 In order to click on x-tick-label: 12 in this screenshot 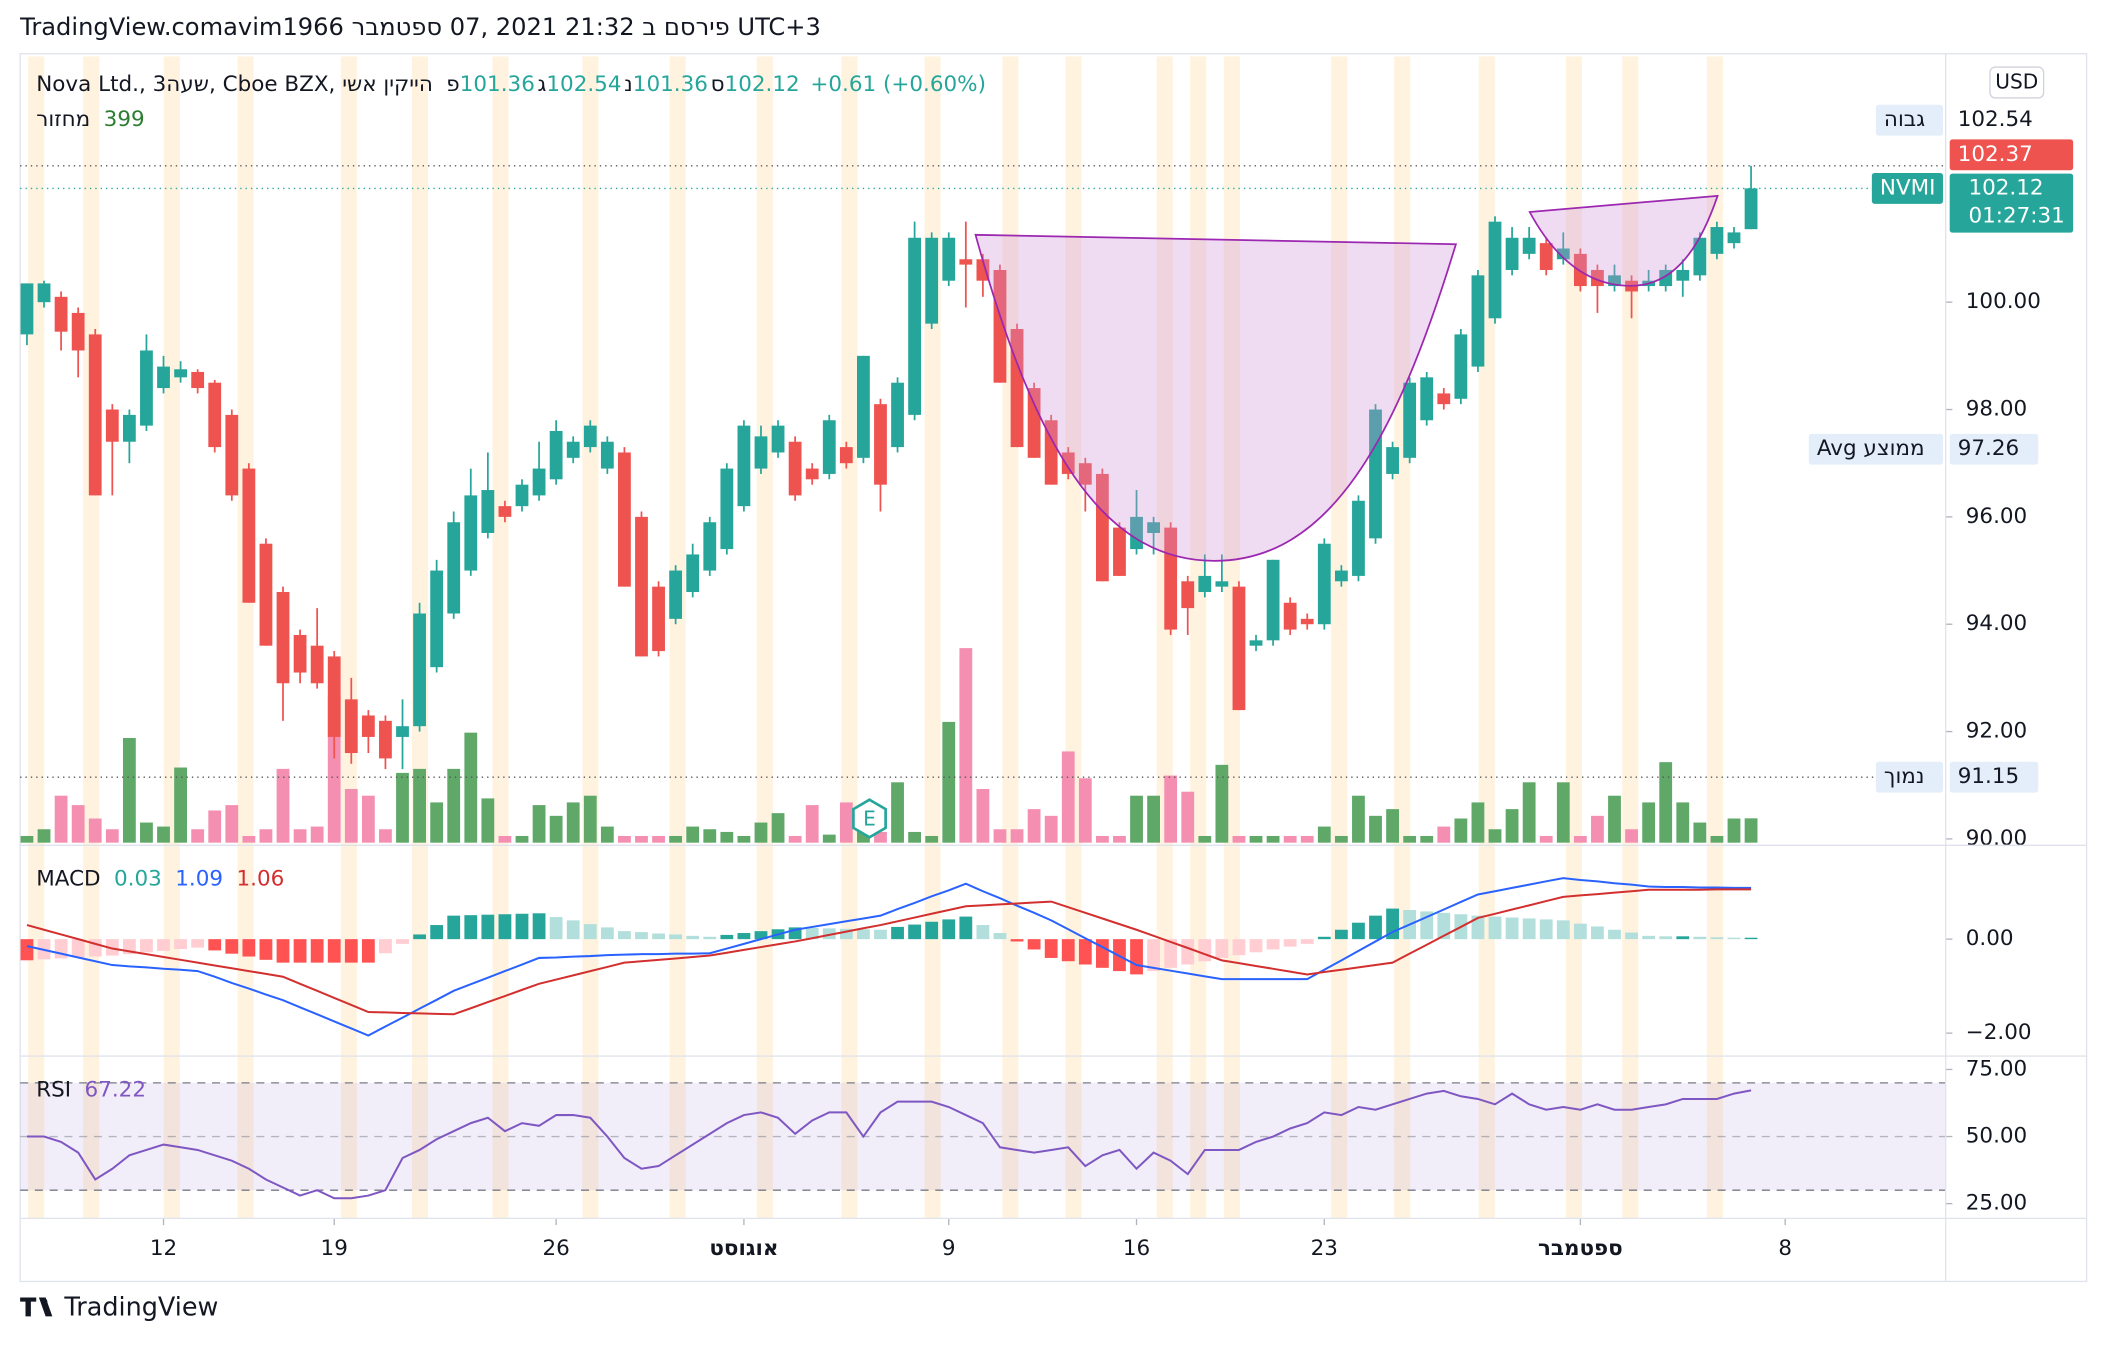, I will do `click(163, 1248)`.